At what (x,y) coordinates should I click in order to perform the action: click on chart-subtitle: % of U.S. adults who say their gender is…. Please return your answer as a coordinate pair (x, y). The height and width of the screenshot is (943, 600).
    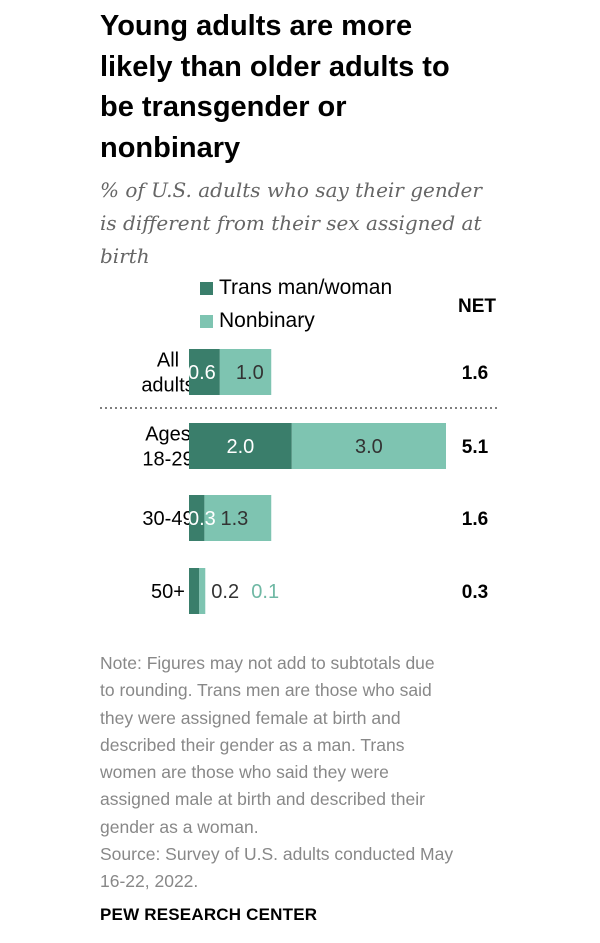
    Looking at the image, I should click on (305, 223).